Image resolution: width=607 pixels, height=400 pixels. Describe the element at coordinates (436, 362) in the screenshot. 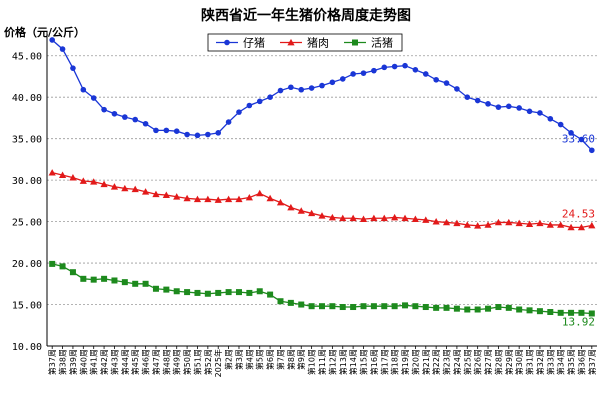

I see `x-tick-label: 第22周` at that location.